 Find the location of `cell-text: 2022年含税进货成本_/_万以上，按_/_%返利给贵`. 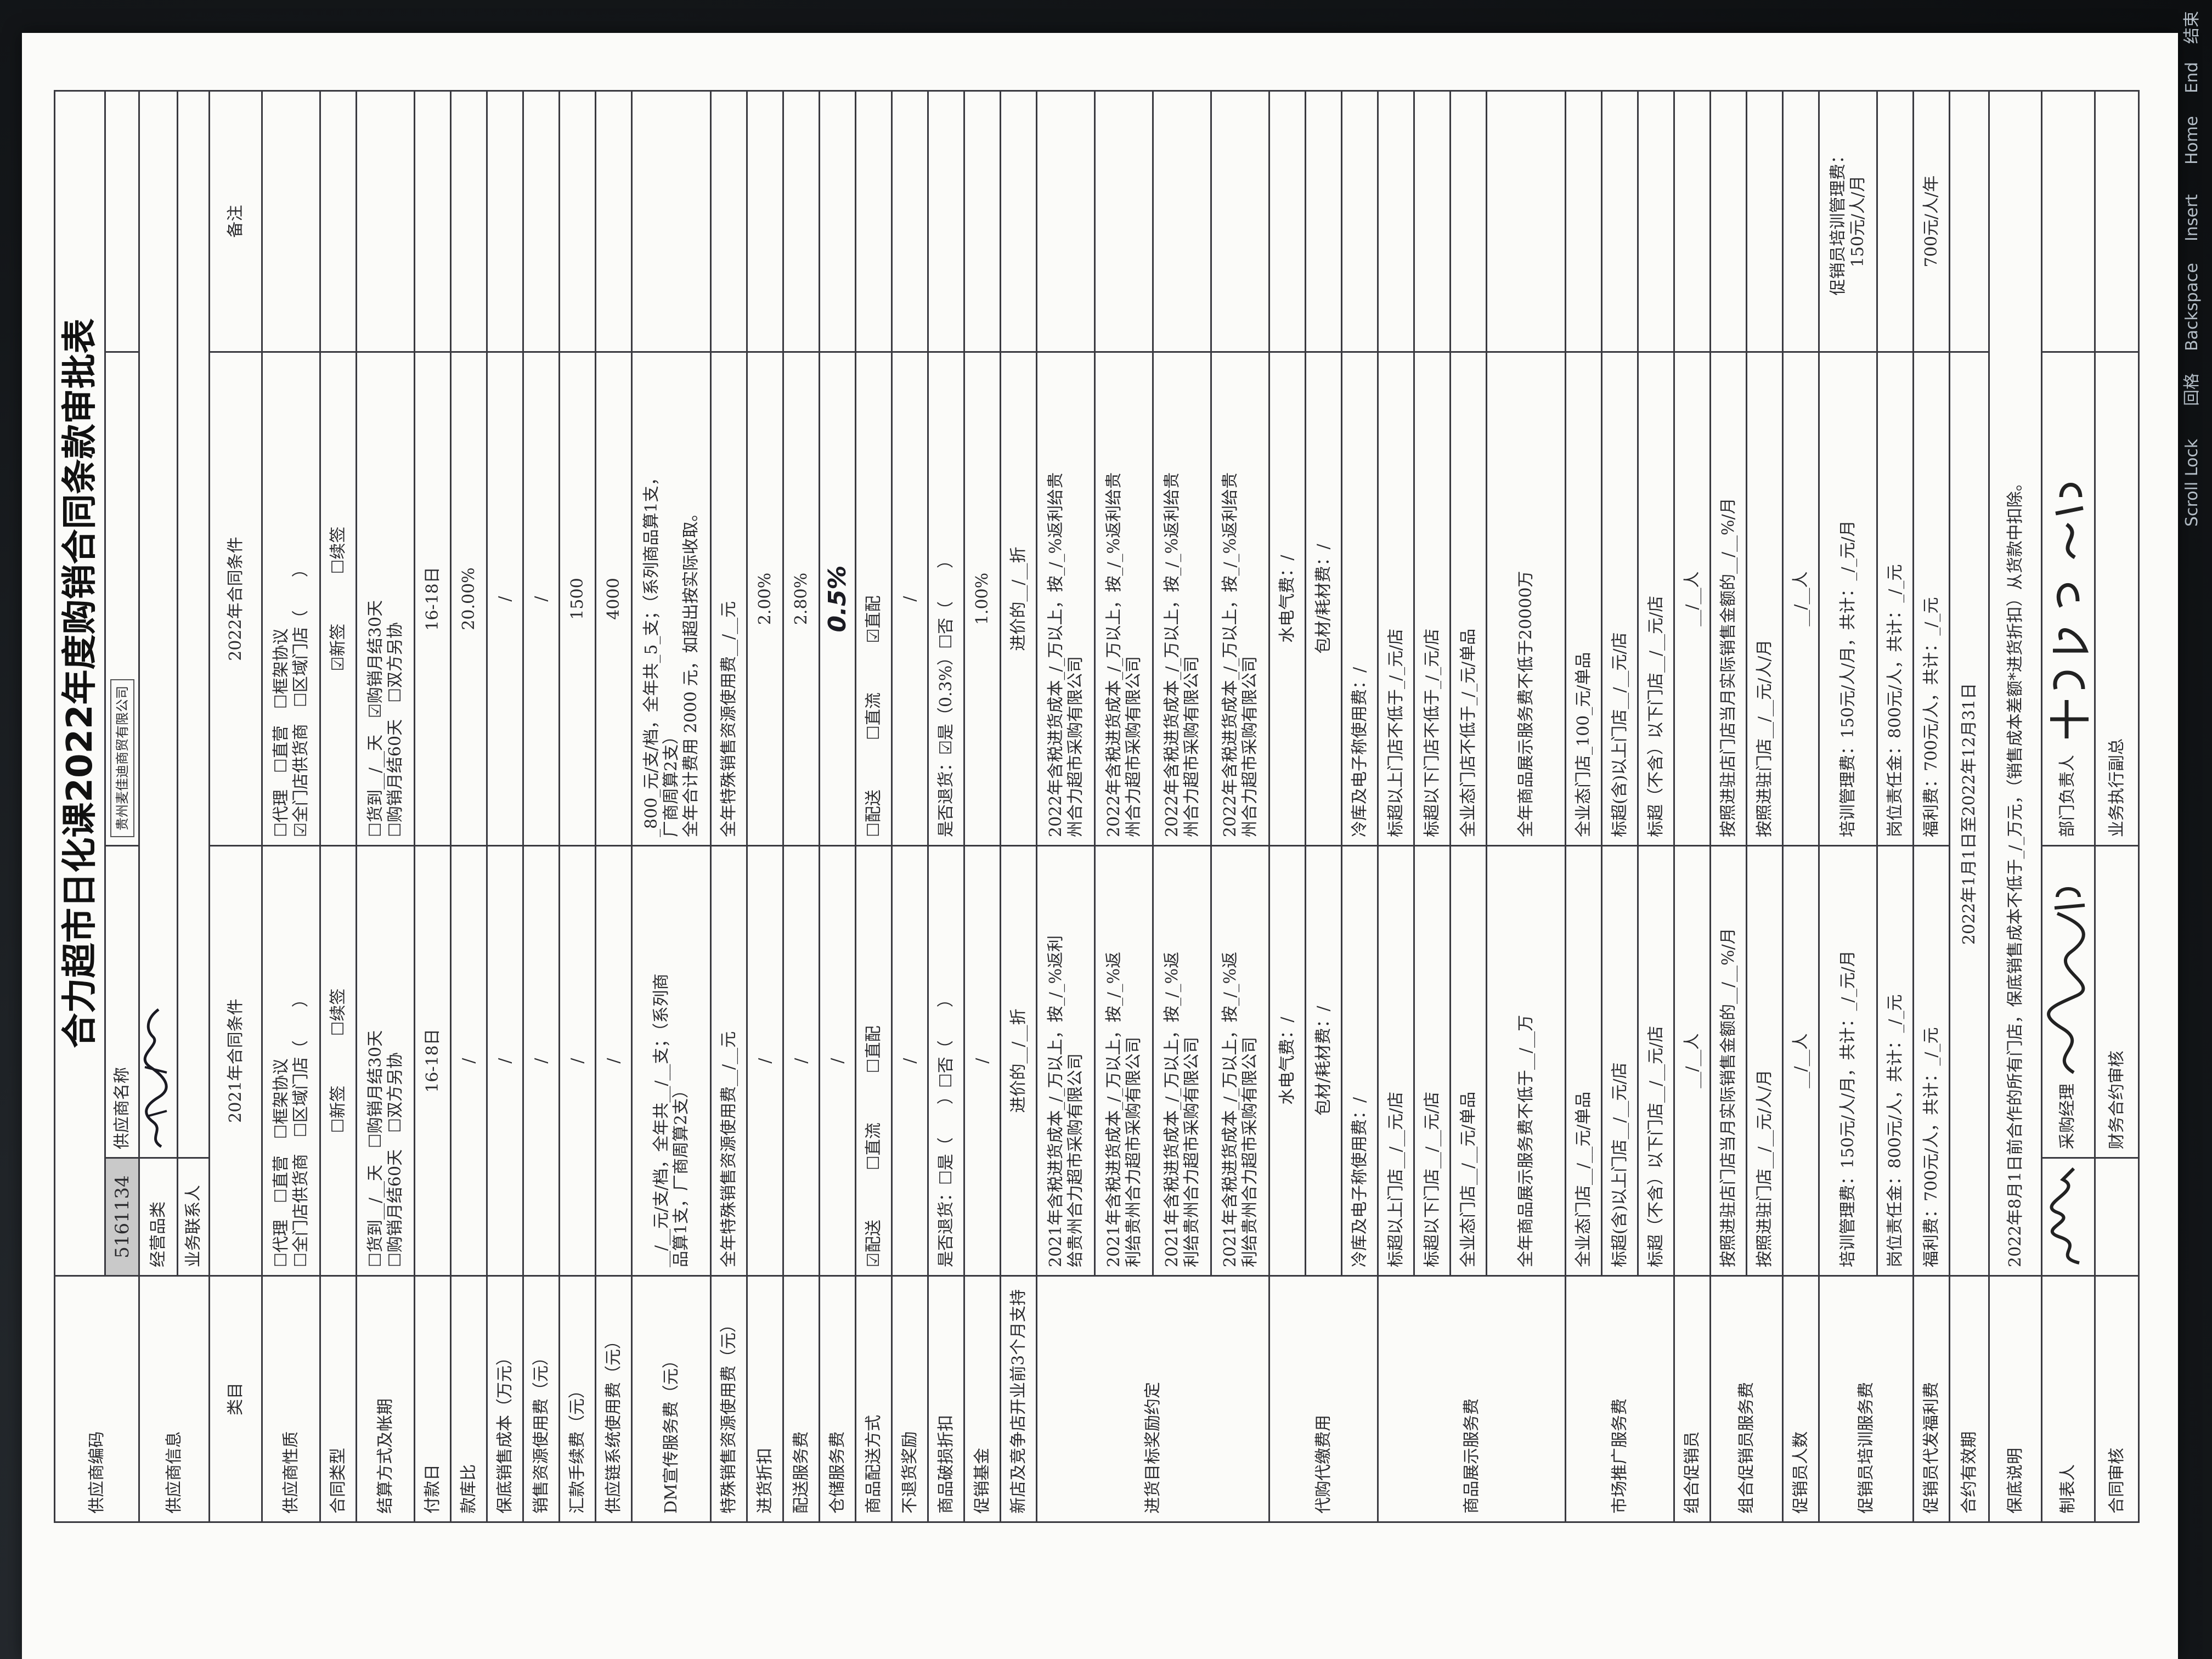

cell-text: 2022年含税进货成本_/_万以上，按_/_%返利给贵 is located at coordinates (1055, 654).